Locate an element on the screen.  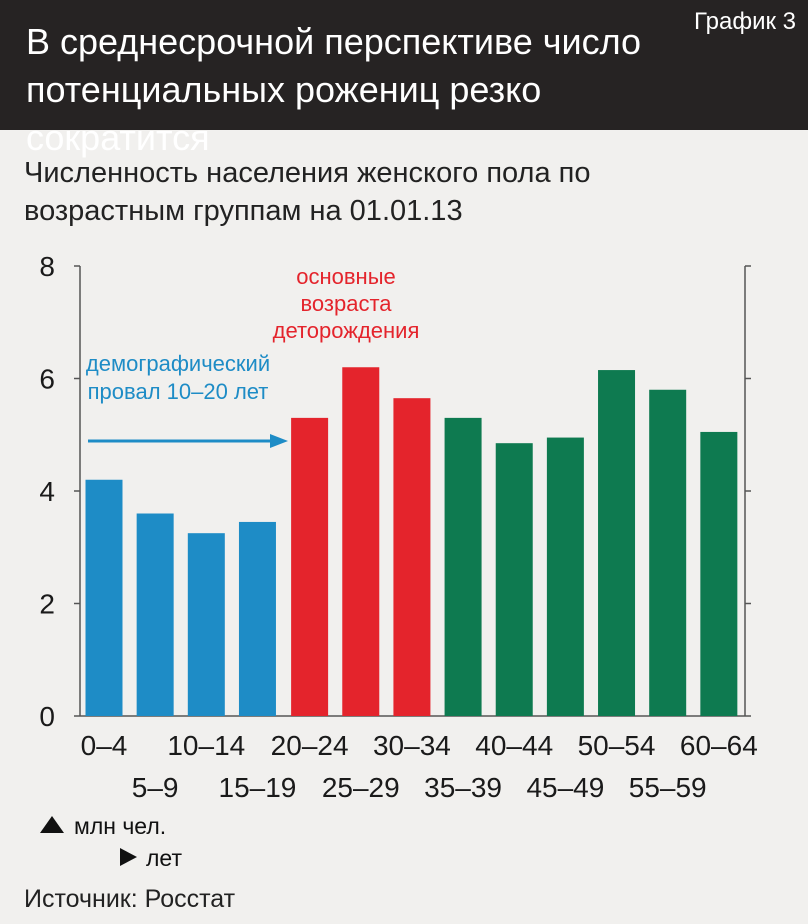
x-tick-label: 25–29 is located at coordinates (361, 787).